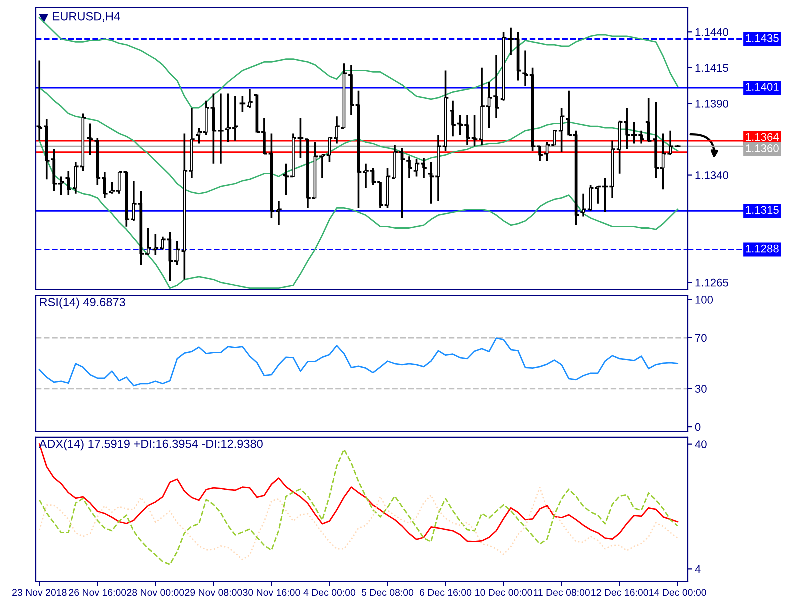 The height and width of the screenshot is (600, 800). Describe the element at coordinates (97, 592) in the screenshot. I see `x-tick-label: 26 Nov 16:00` at that location.